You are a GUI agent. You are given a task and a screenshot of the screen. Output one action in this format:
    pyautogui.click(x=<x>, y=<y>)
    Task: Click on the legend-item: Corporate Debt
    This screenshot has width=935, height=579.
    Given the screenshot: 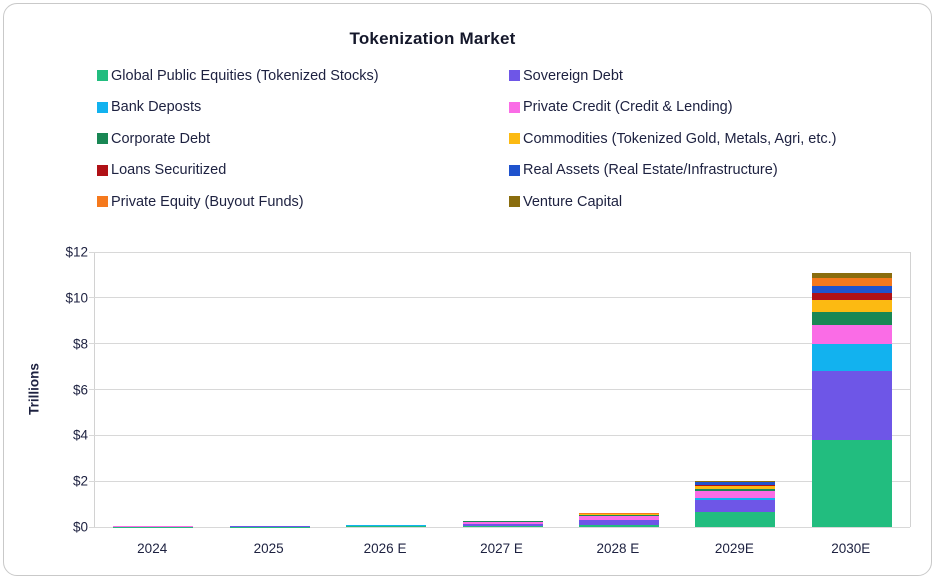 What is the action you would take?
    pyautogui.click(x=303, y=138)
    